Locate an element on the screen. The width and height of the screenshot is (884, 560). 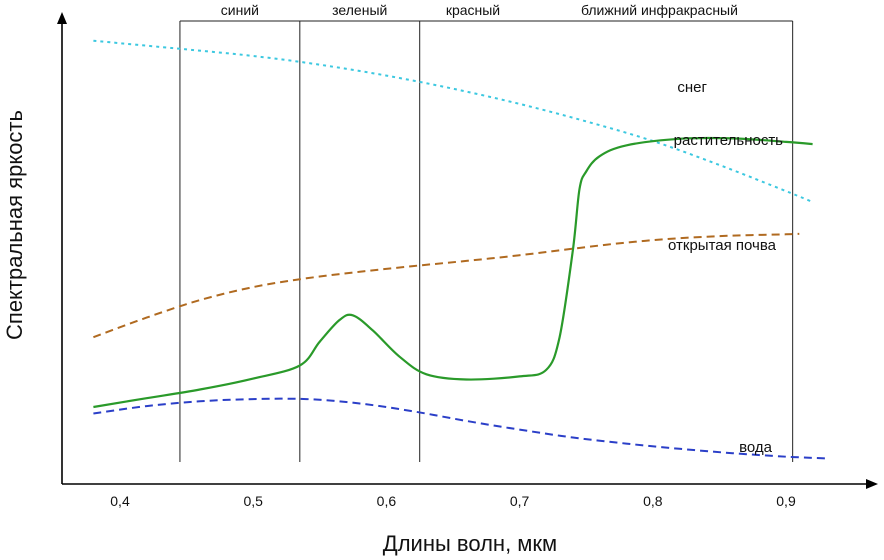
y-axis-title: Спектральная яркость is located at coordinates (14, 225).